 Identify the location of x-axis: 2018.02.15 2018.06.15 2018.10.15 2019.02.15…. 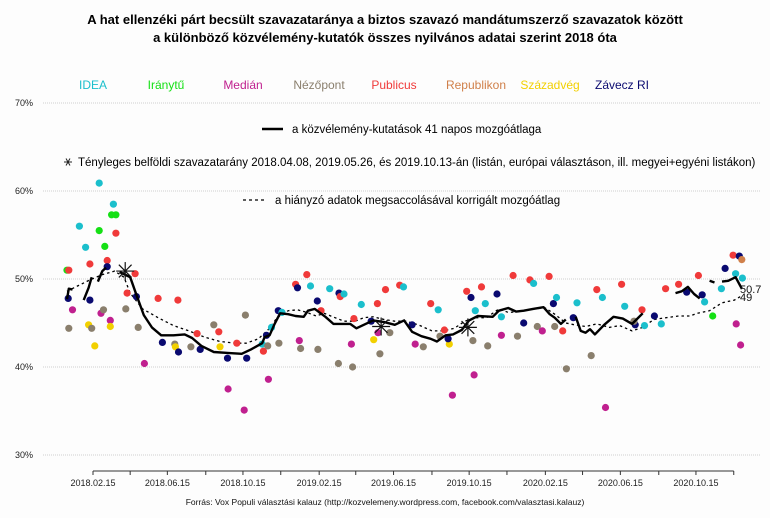
(402, 479).